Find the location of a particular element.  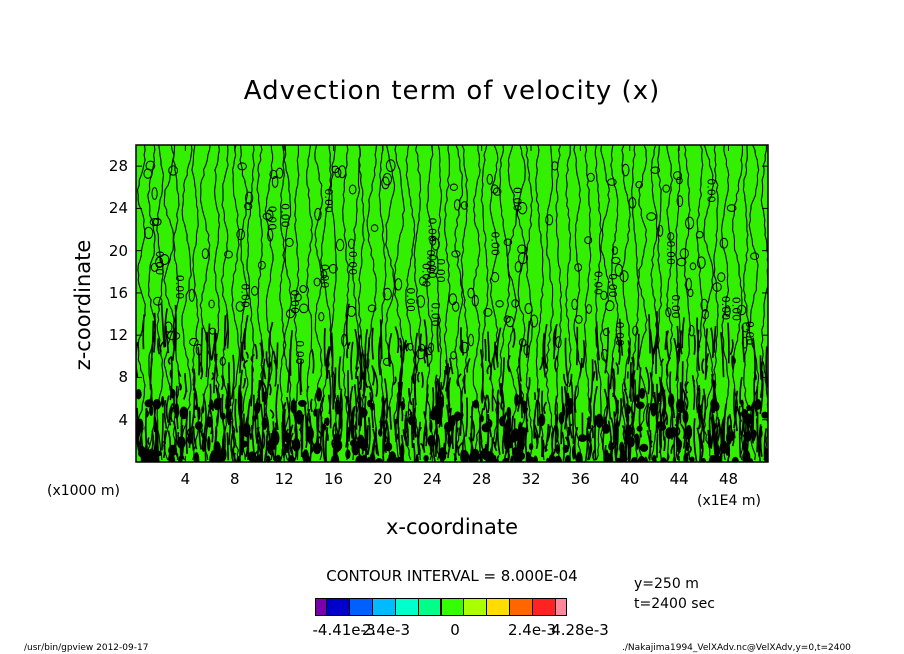

x-tick-label: 24 is located at coordinates (432, 479).